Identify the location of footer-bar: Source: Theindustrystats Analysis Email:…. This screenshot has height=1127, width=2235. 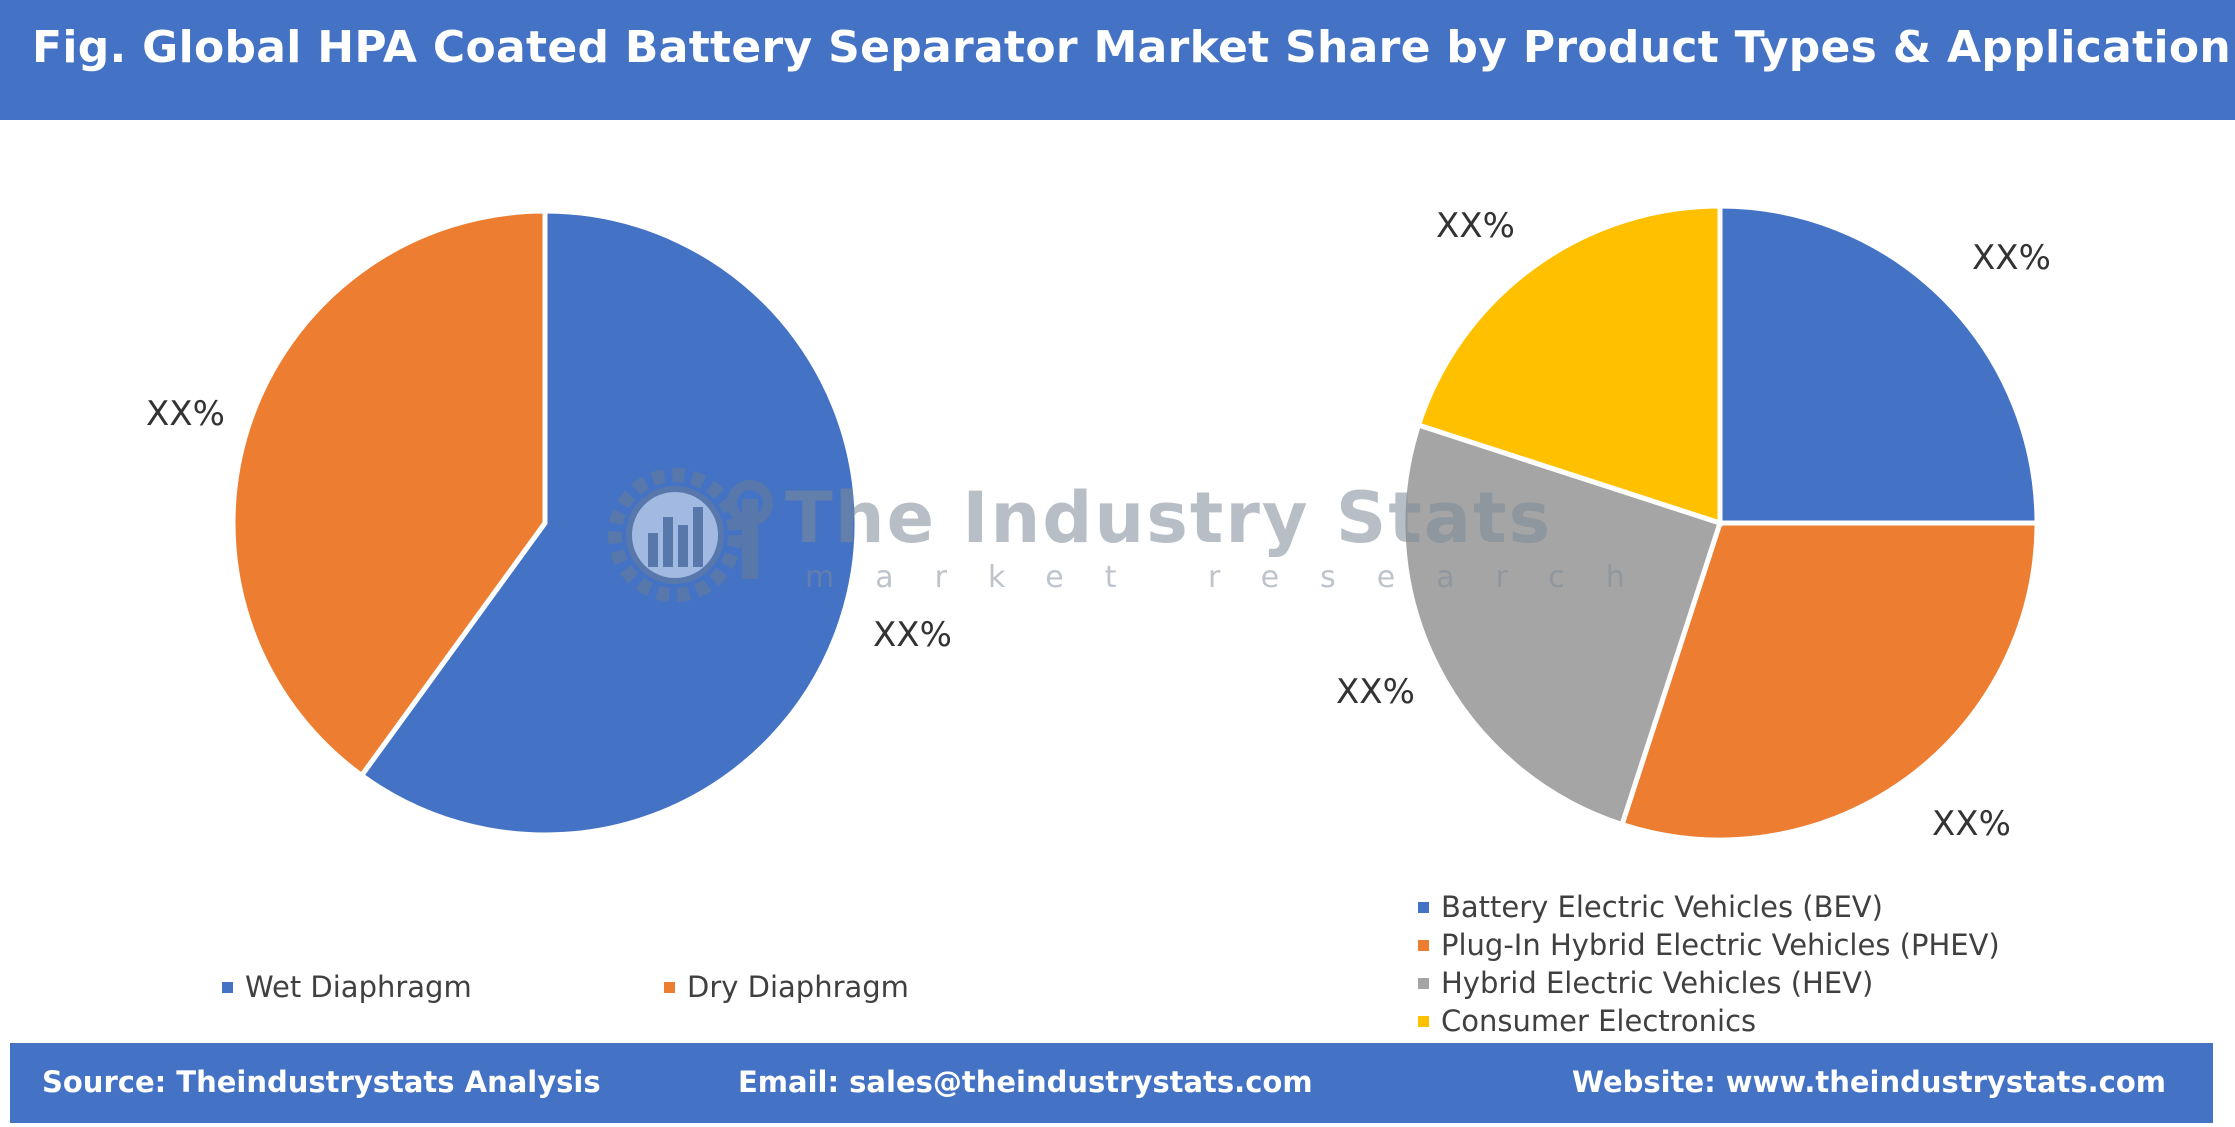
(1111, 1083).